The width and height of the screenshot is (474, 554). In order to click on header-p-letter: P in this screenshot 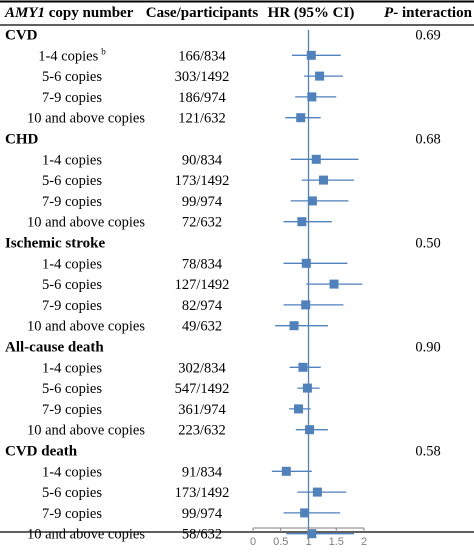, I will do `click(389, 13)`.